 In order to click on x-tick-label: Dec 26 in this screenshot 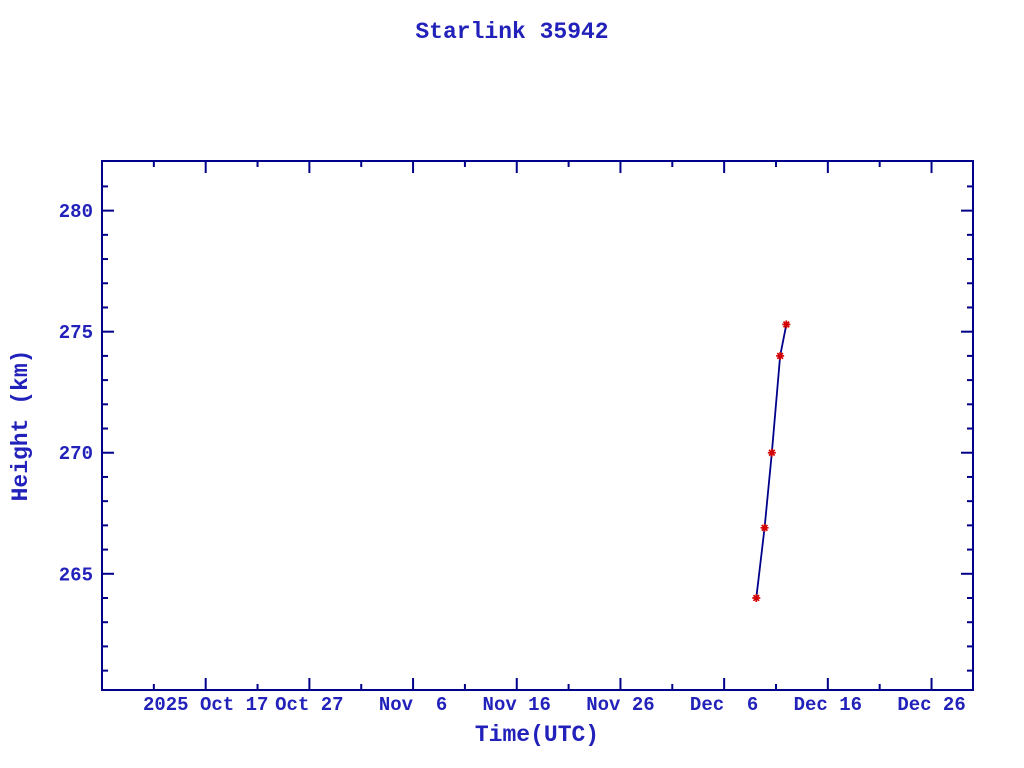, I will do `click(931, 705)`.